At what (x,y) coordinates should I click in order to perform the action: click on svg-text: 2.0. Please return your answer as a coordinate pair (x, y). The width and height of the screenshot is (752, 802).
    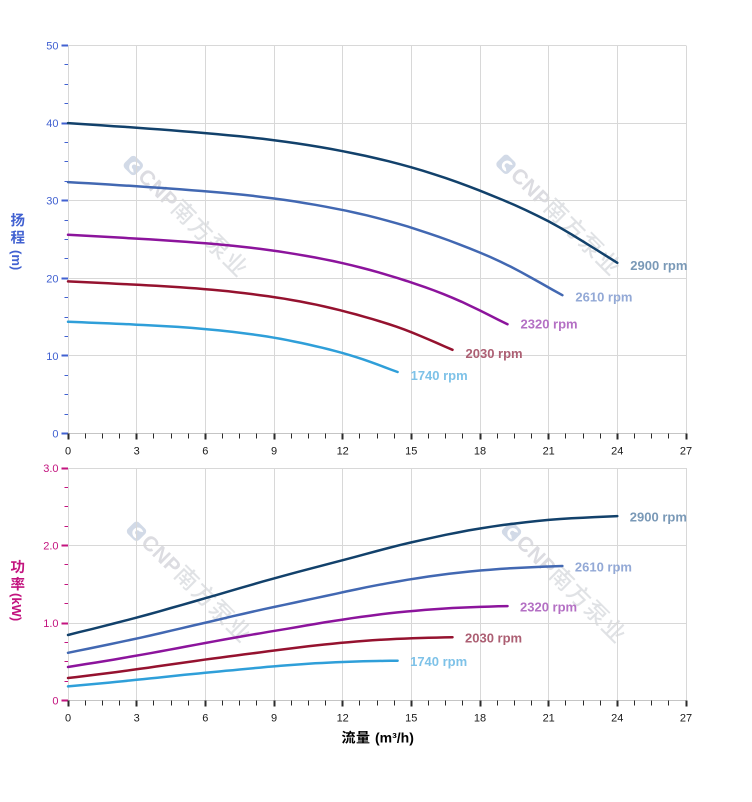
    Looking at the image, I should click on (50, 547).